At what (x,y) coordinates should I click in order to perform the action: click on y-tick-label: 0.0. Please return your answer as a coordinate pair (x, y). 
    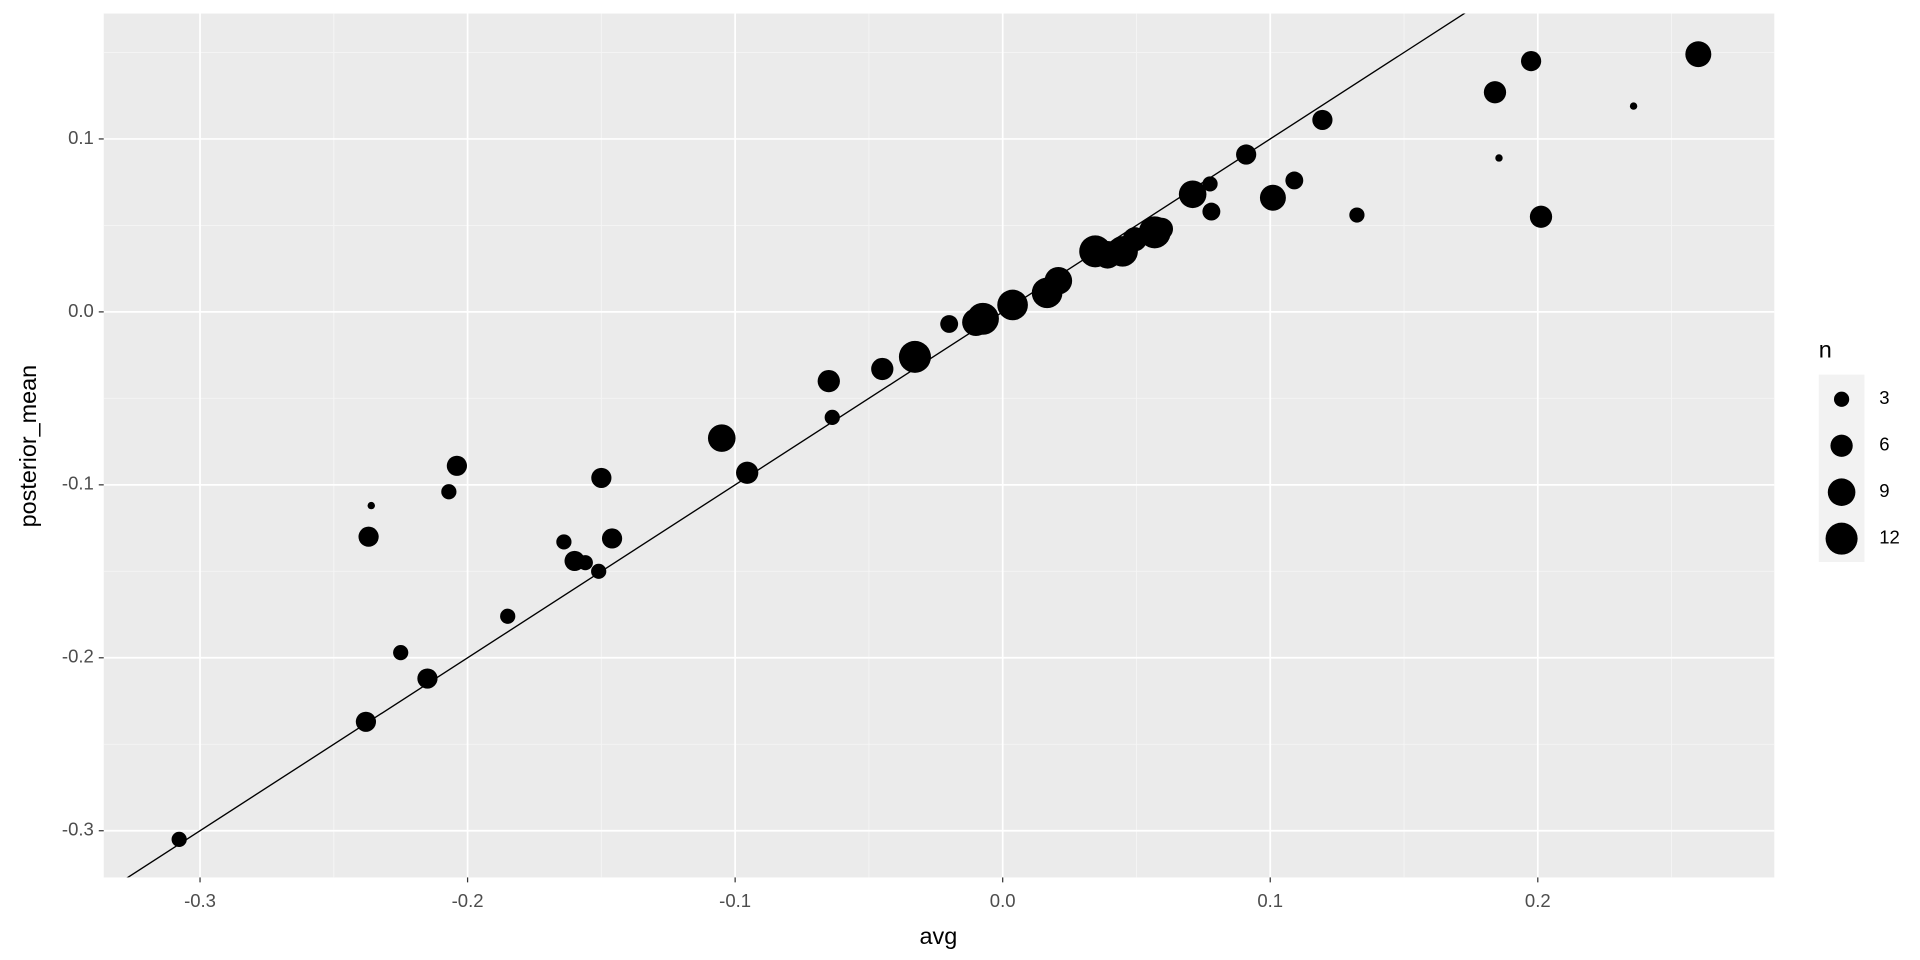
    Looking at the image, I should click on (81, 310).